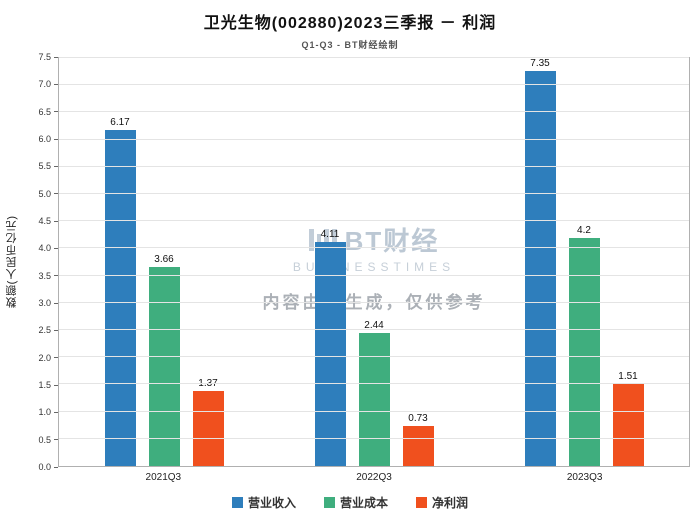 The height and width of the screenshot is (524, 700). What do you see at coordinates (584, 477) in the screenshot?
I see `x-tick-label: 2023Q3` at bounding box center [584, 477].